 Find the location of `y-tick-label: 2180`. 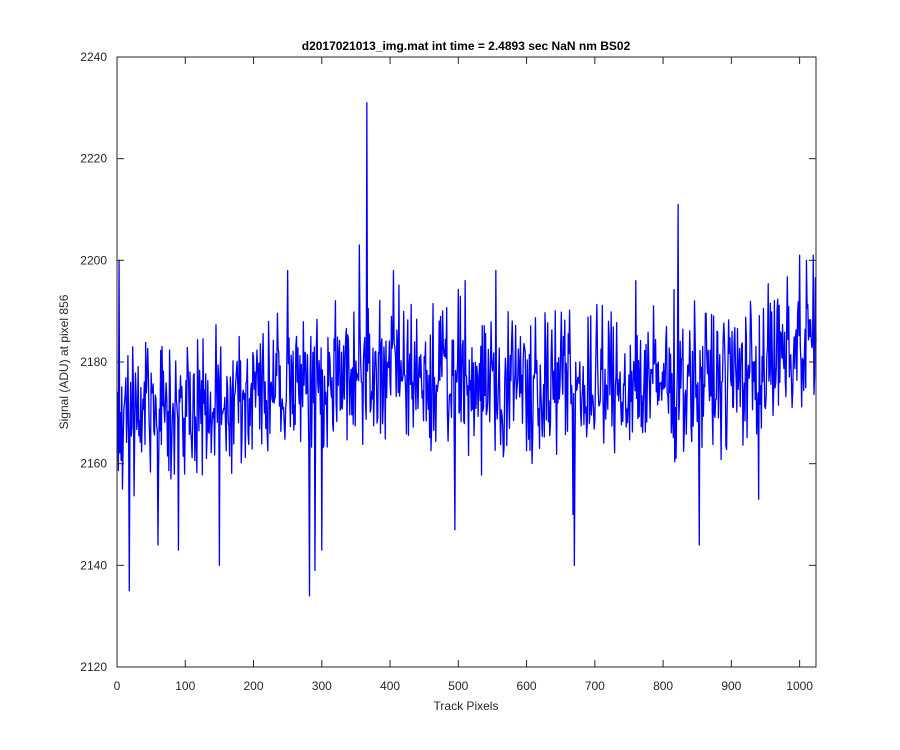

y-tick-label: 2180 is located at coordinates (93, 362).